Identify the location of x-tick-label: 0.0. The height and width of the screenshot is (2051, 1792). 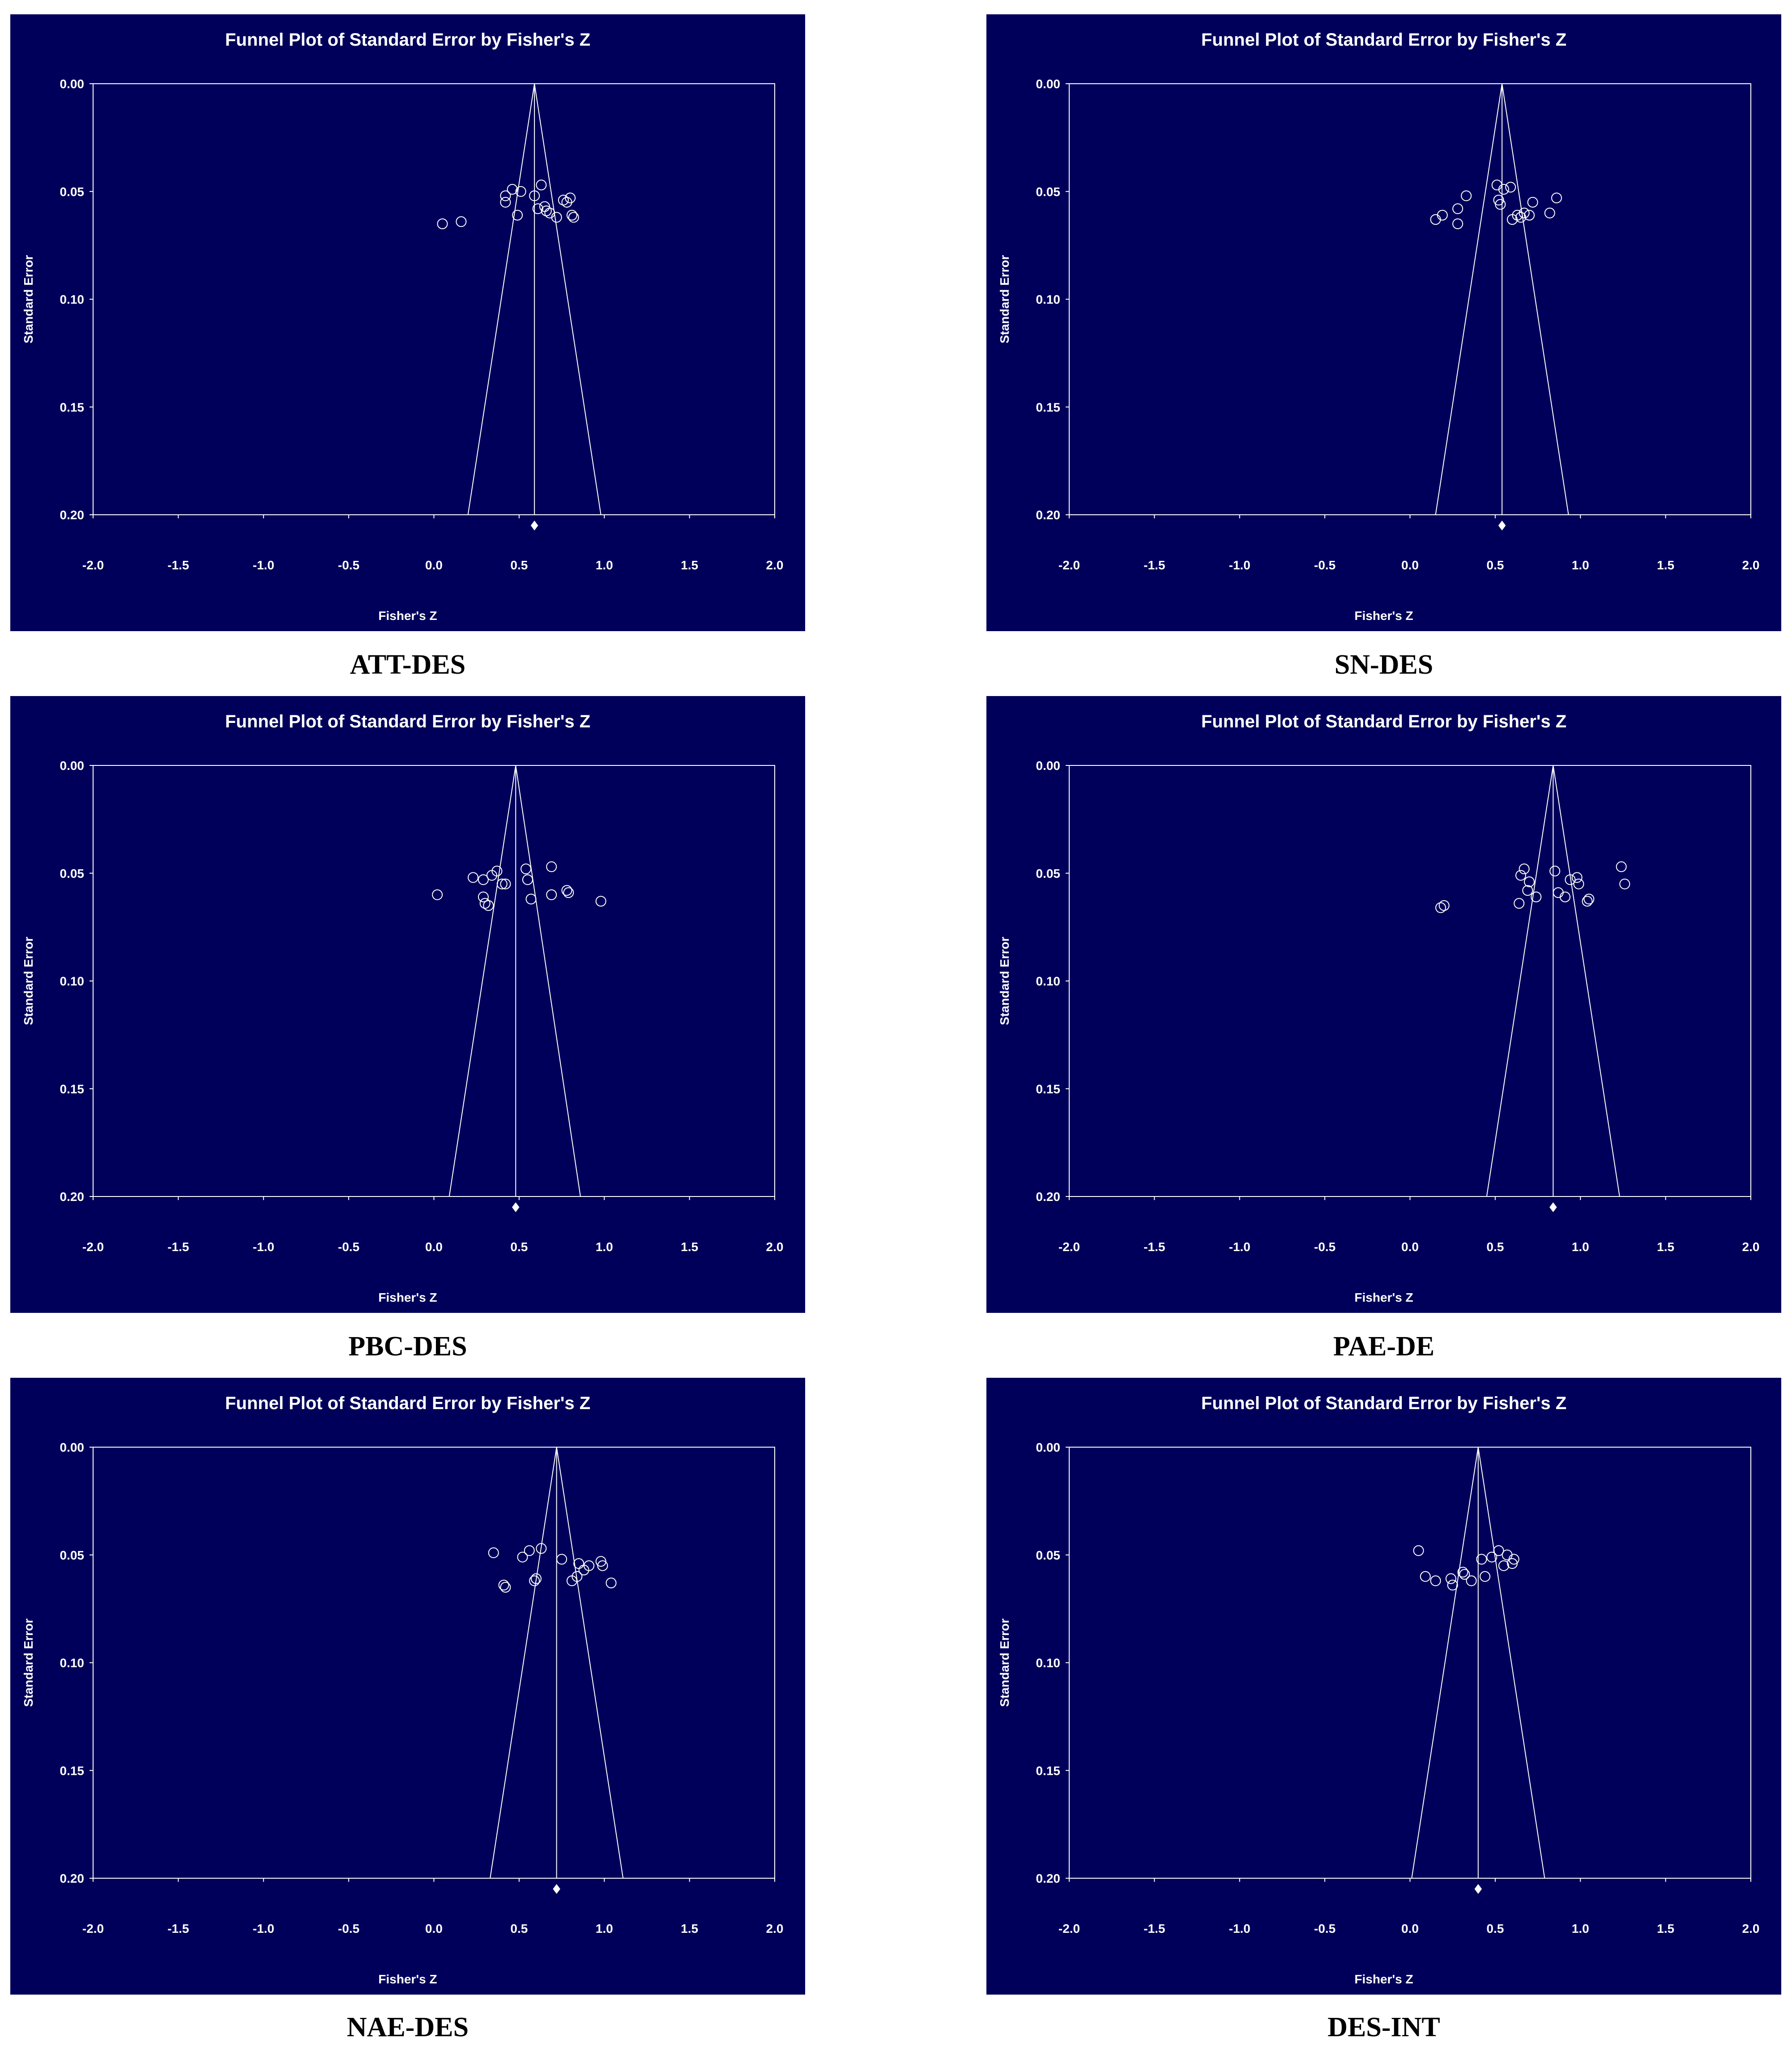
(1410, 565).